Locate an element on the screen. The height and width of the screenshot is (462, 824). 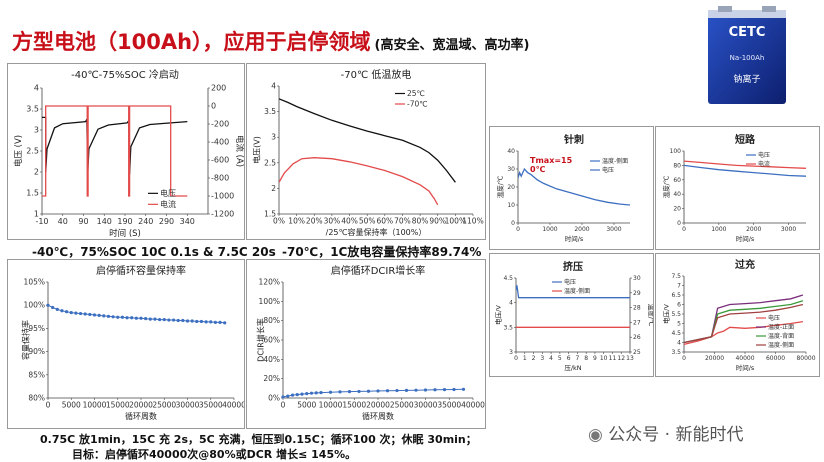
y-axis-label: 电压/V is located at coordinates (497, 315).